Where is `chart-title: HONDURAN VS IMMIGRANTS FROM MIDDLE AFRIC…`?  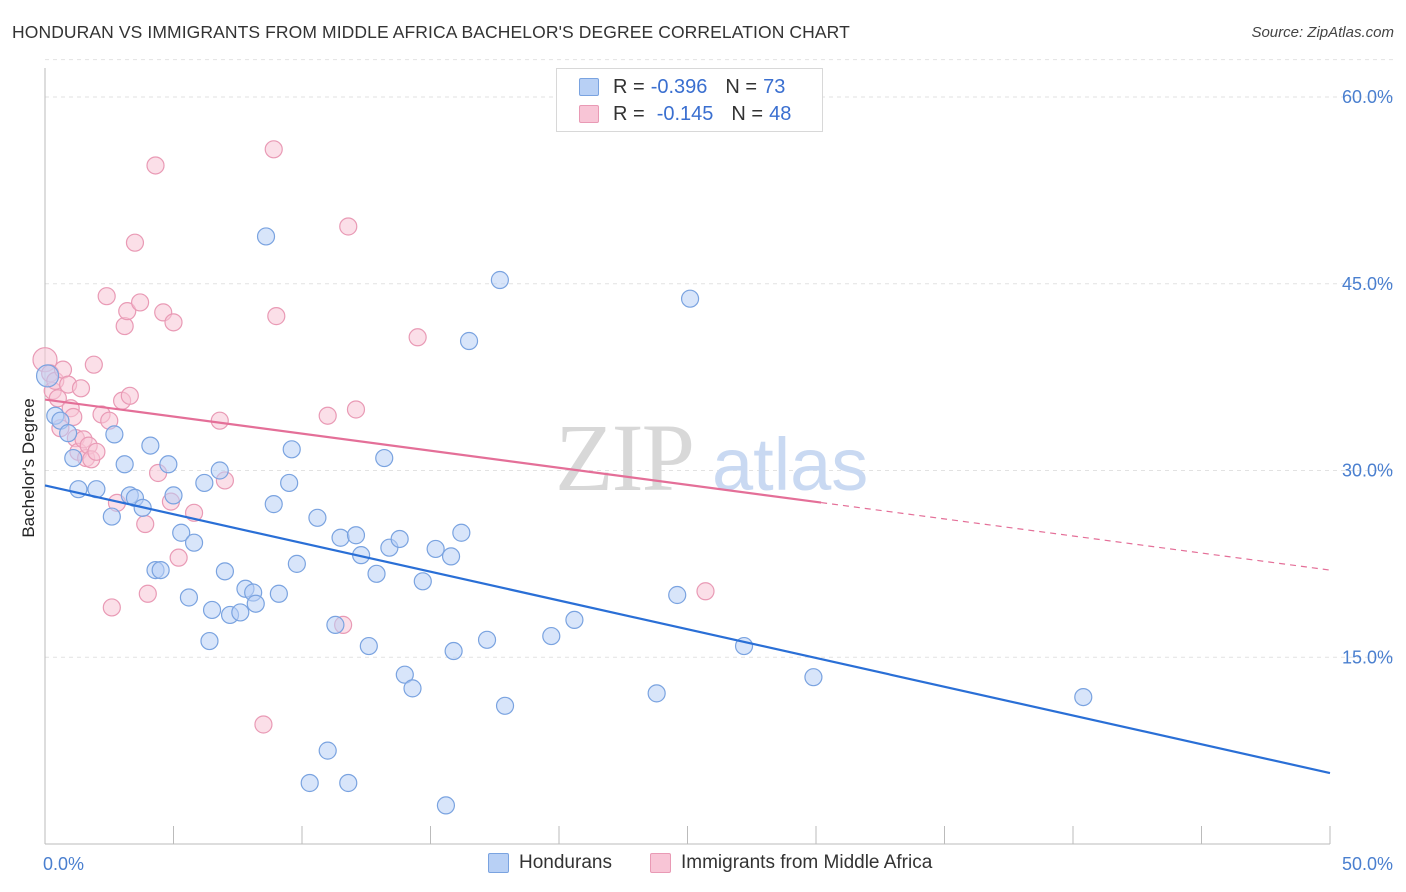 chart-title: HONDURAN VS IMMIGRANTS FROM MIDDLE AFRIC… is located at coordinates (431, 32).